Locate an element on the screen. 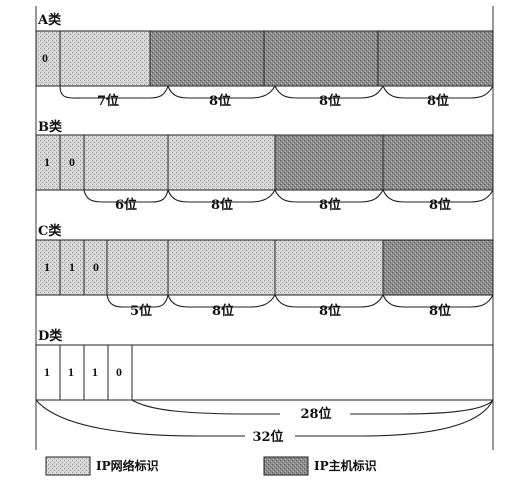 The width and height of the screenshot is (532, 490). class-b-network-bits-label: 6位 is located at coordinates (126, 205).